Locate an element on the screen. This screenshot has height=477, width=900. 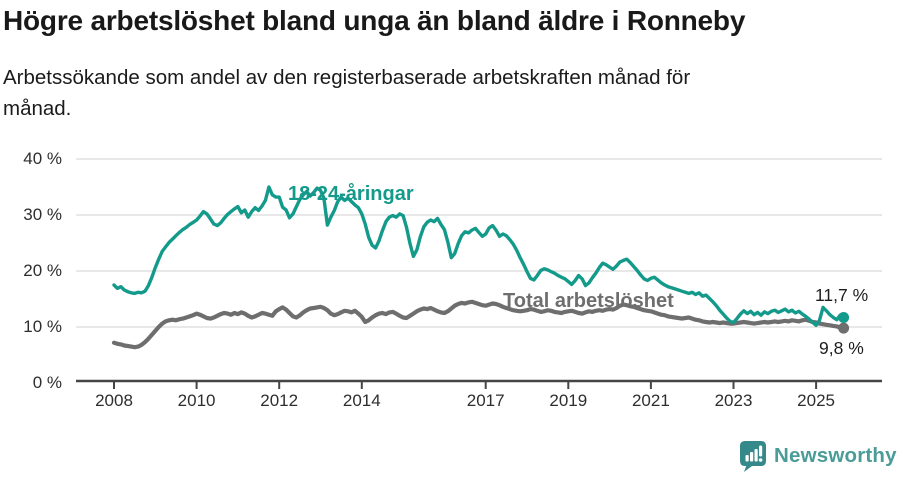
x-axis-label: 2012 is located at coordinates (279, 400).